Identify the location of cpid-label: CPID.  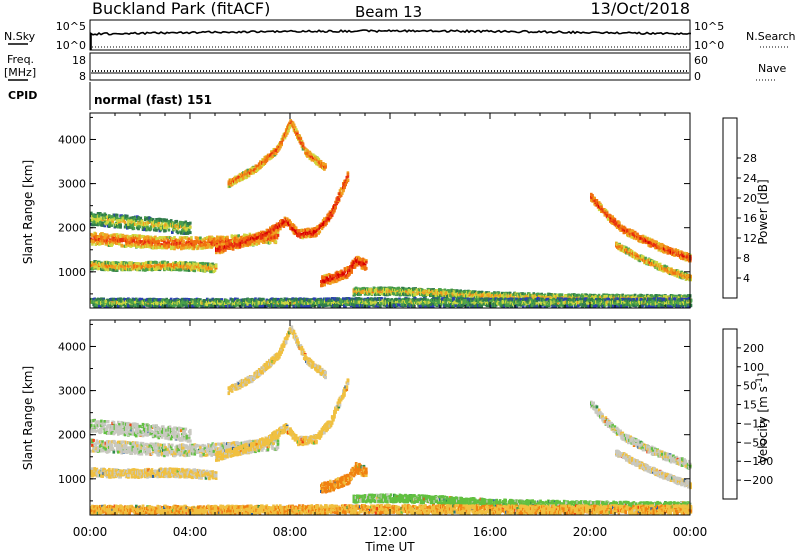
(22, 95).